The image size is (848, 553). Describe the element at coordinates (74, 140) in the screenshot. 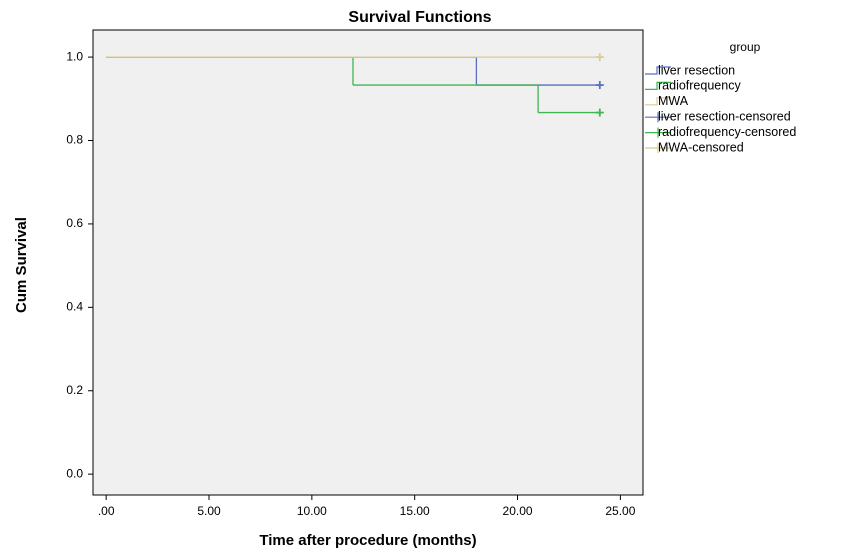

I see `y-tick-label: 0.8` at that location.